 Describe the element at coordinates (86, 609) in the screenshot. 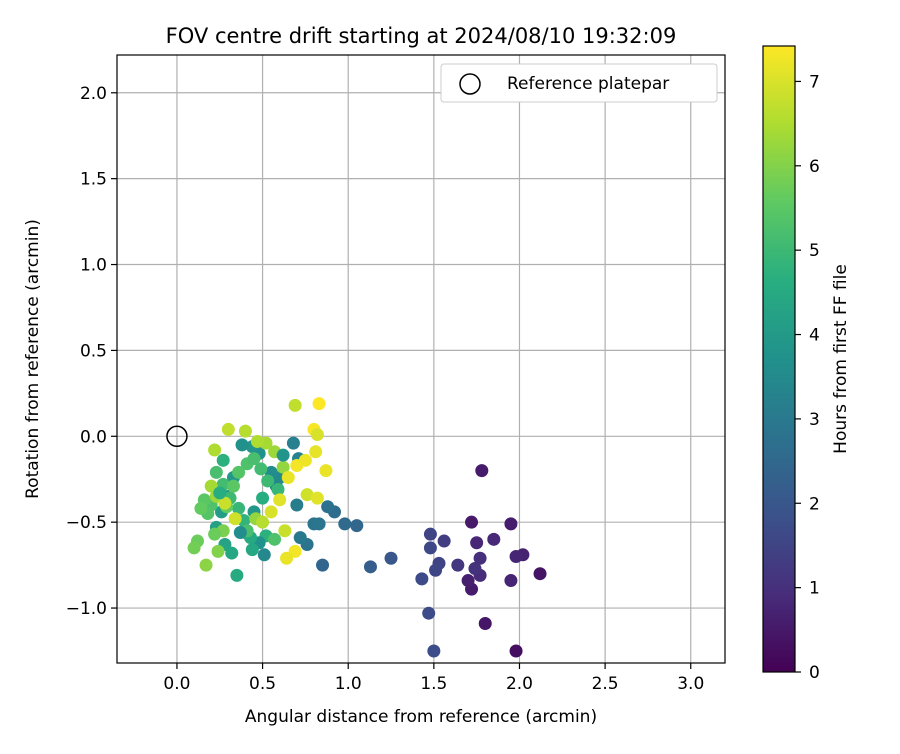

I see `y-tick-label: −1.0` at that location.